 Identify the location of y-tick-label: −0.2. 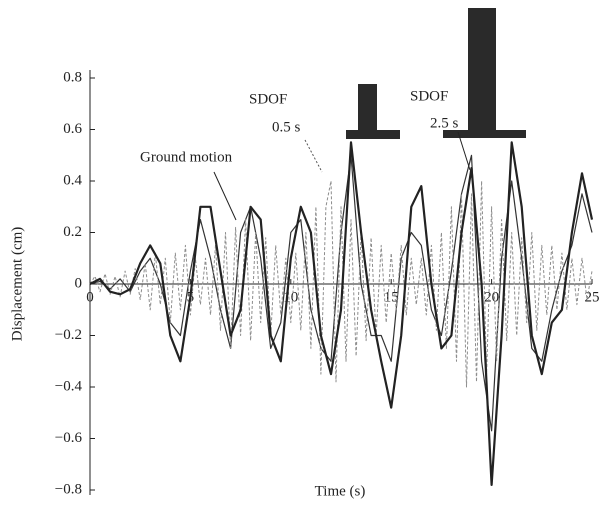
(68, 335).